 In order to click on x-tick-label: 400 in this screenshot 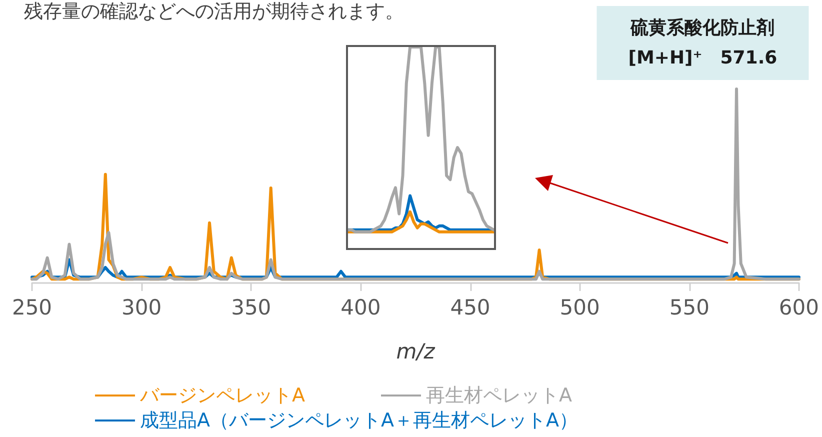, I will do `click(360, 308)`.